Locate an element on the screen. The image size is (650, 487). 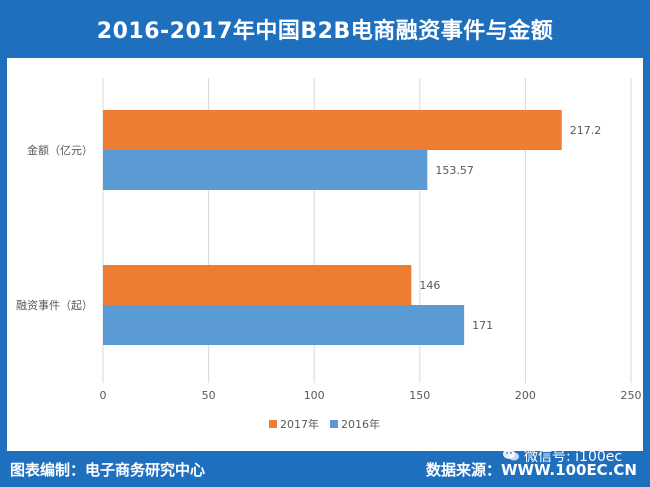
x-tick-label: 250 is located at coordinates (631, 395).